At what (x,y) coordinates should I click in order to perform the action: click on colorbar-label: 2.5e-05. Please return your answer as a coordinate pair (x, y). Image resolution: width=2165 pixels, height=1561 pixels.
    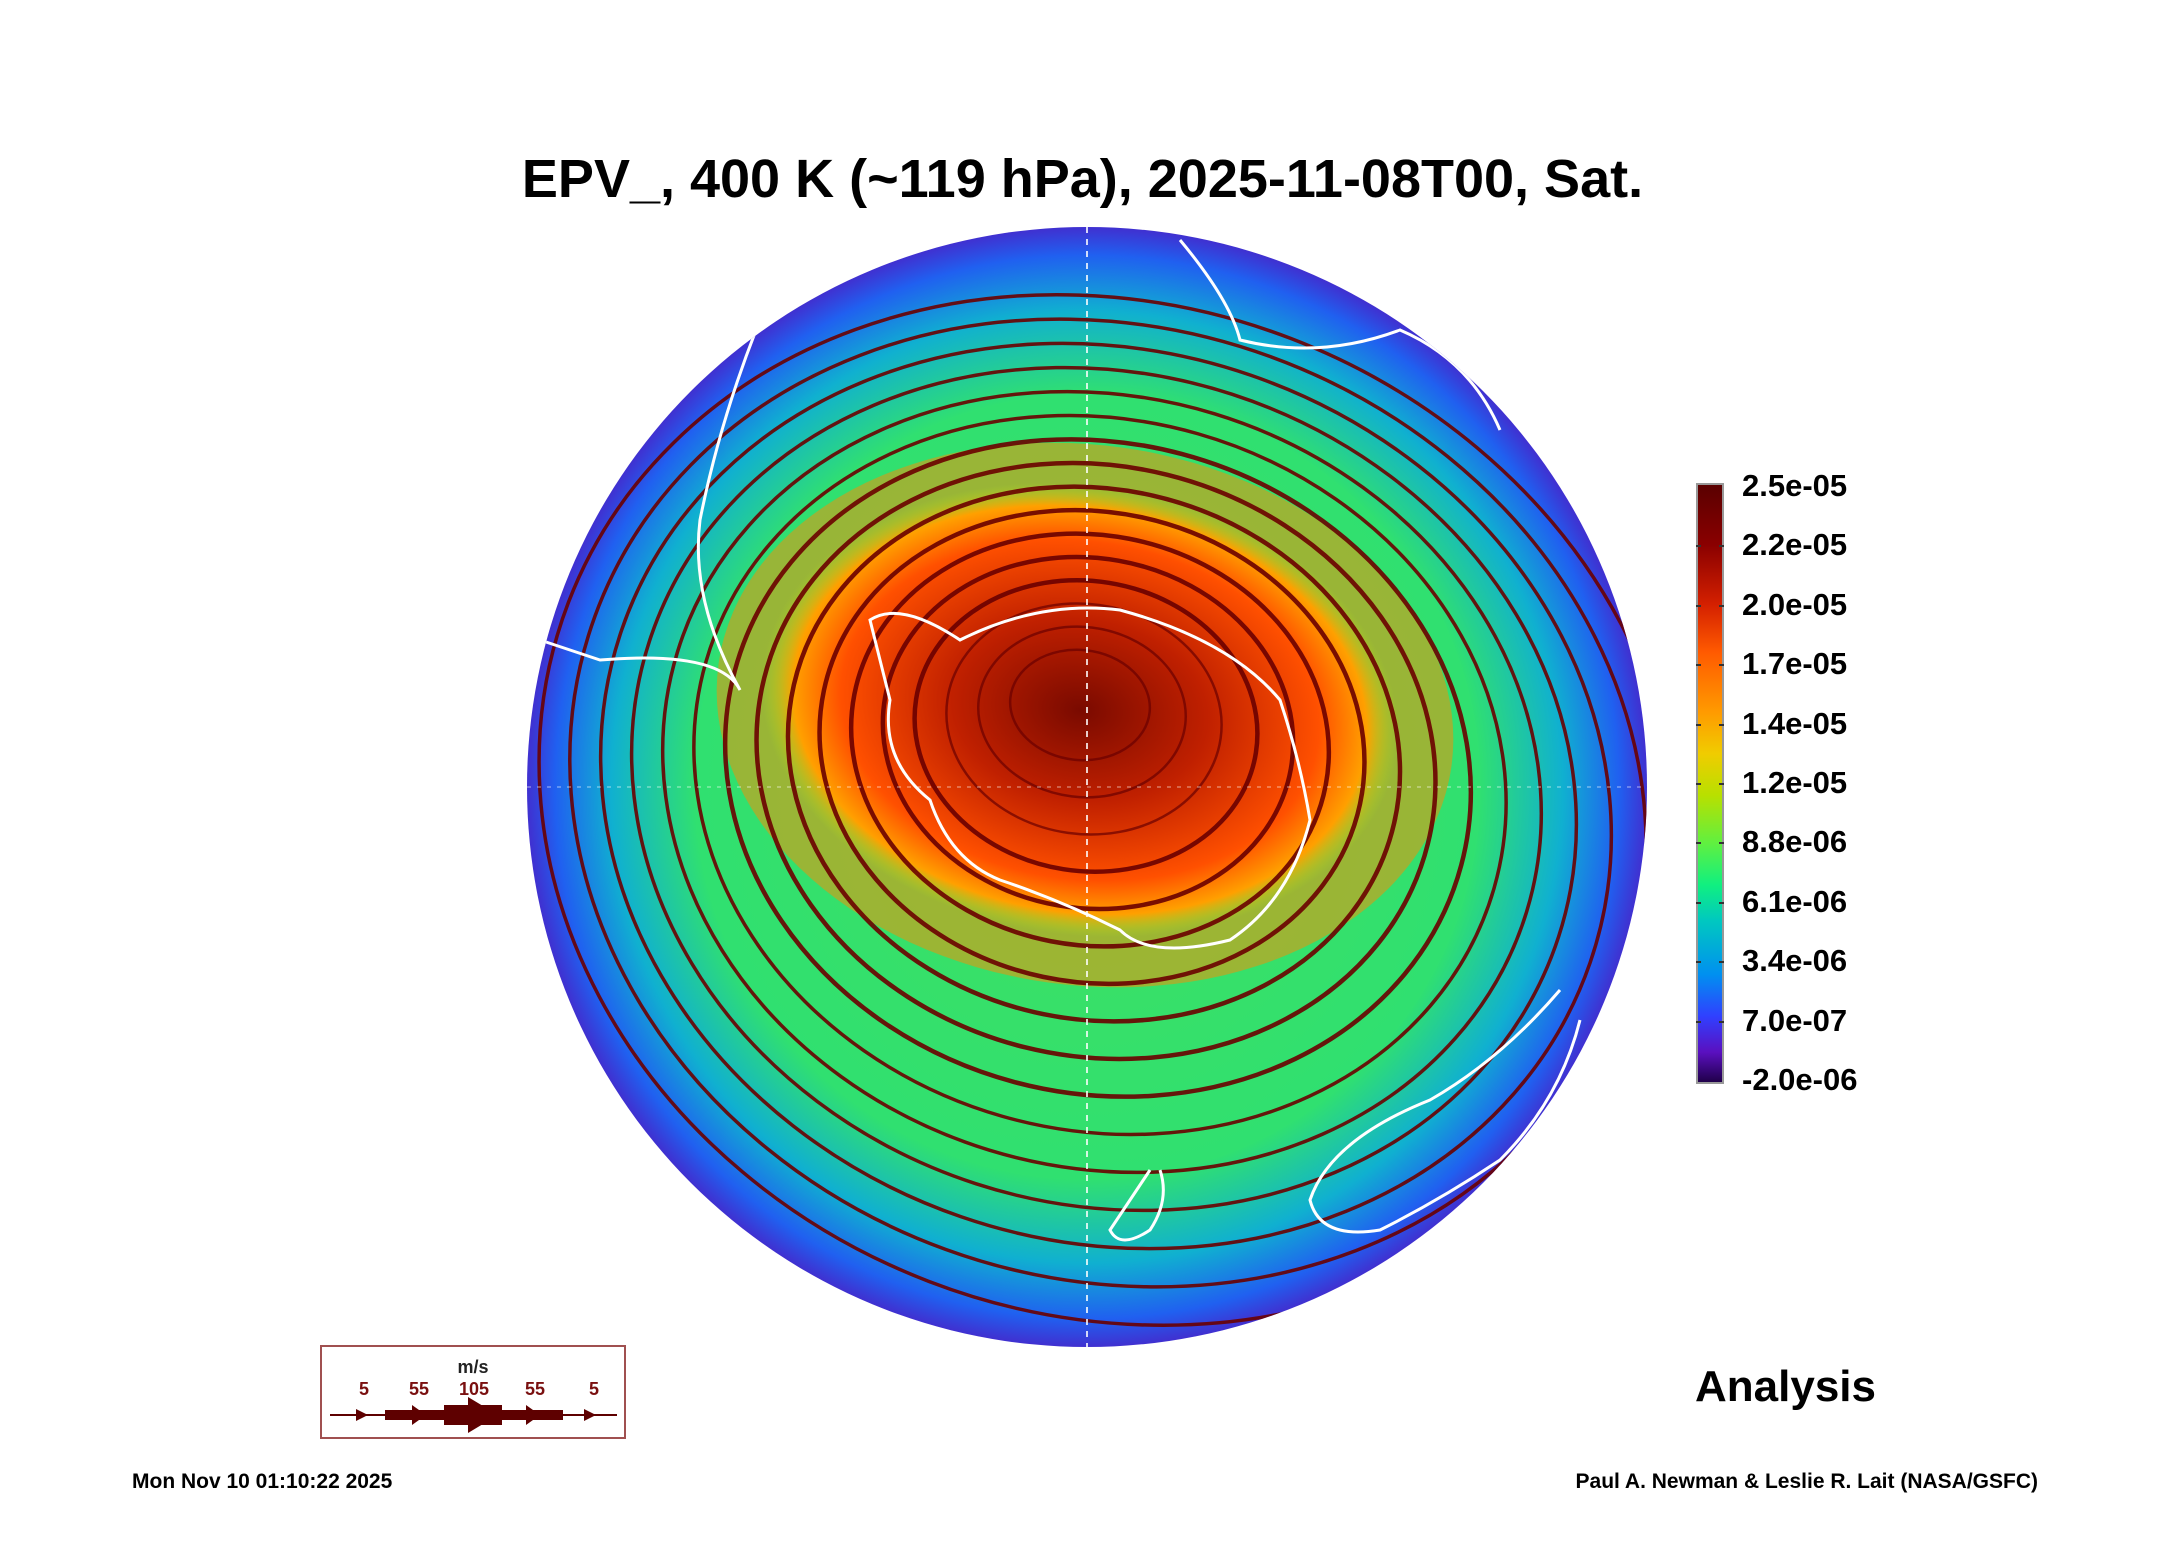
    Looking at the image, I should click on (1795, 485).